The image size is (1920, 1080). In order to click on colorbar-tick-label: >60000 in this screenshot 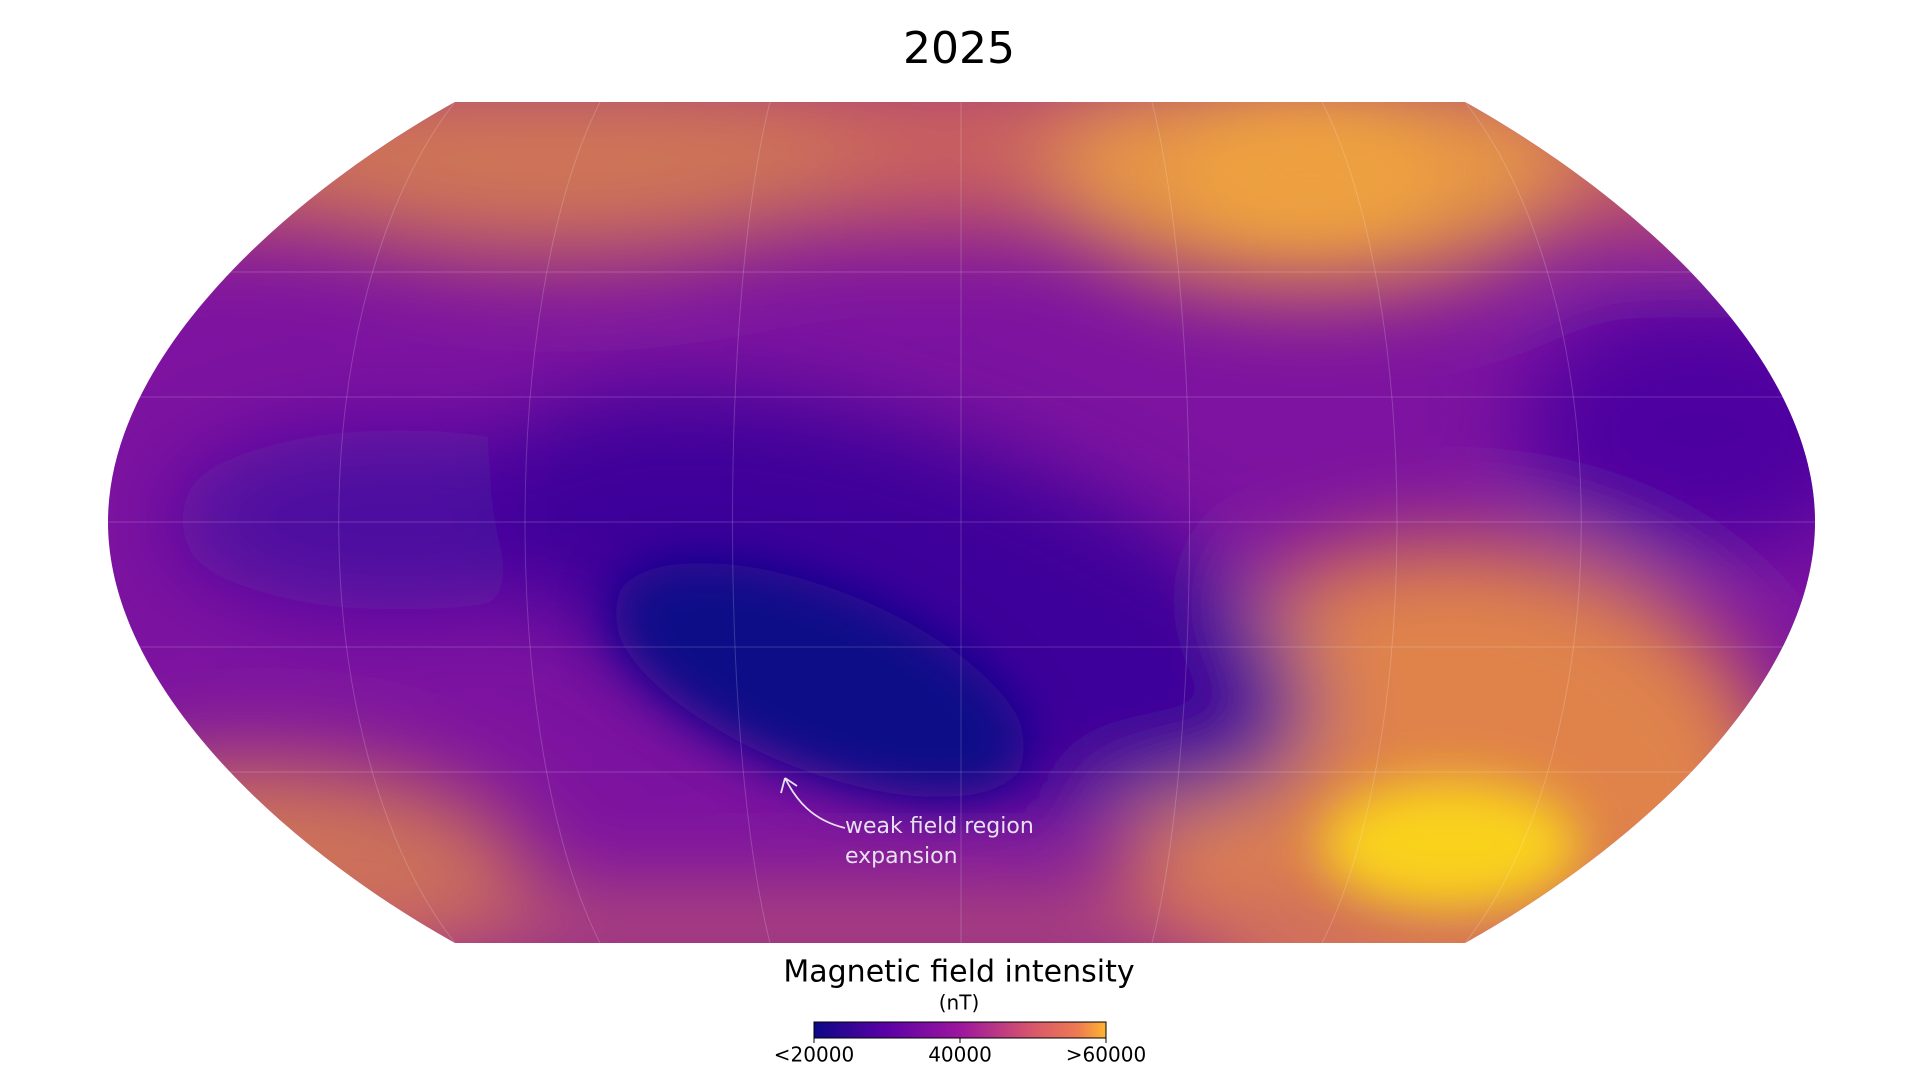, I will do `click(1106, 1055)`.